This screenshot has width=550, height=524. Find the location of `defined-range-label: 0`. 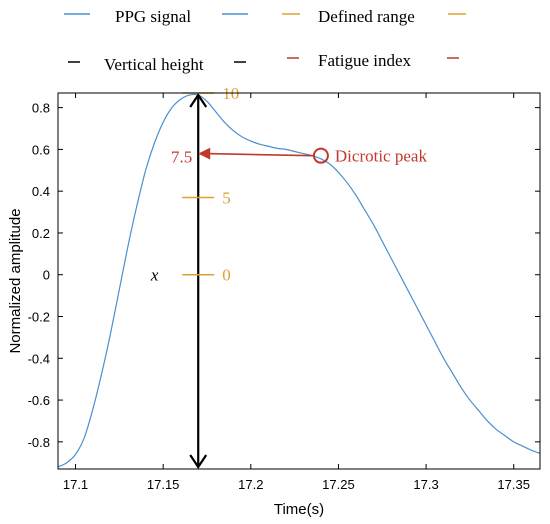

defined-range-label: 0 is located at coordinates (226, 275).